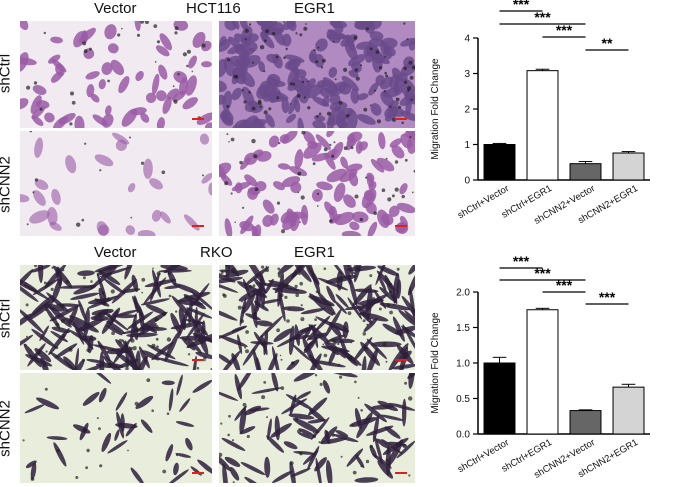 The width and height of the screenshot is (681, 487). What do you see at coordinates (607, 43) in the screenshot?
I see `significance-label: **` at bounding box center [607, 43].